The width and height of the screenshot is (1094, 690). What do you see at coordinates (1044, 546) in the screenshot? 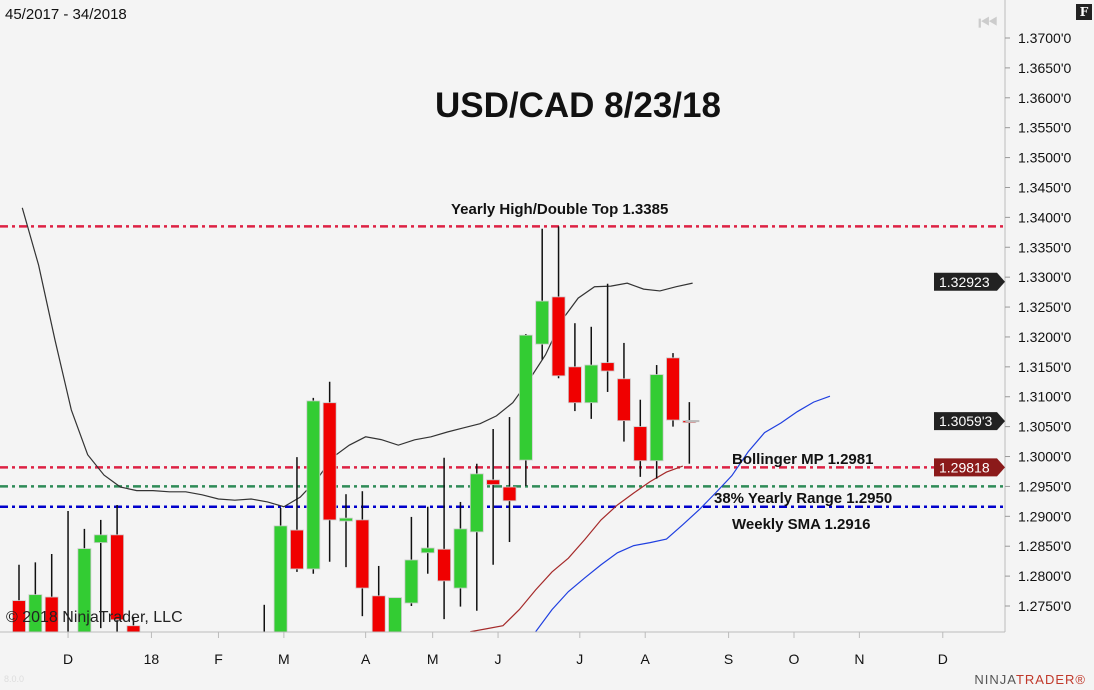
I see `y-tick-label: 1.2850'0` at bounding box center [1044, 546].